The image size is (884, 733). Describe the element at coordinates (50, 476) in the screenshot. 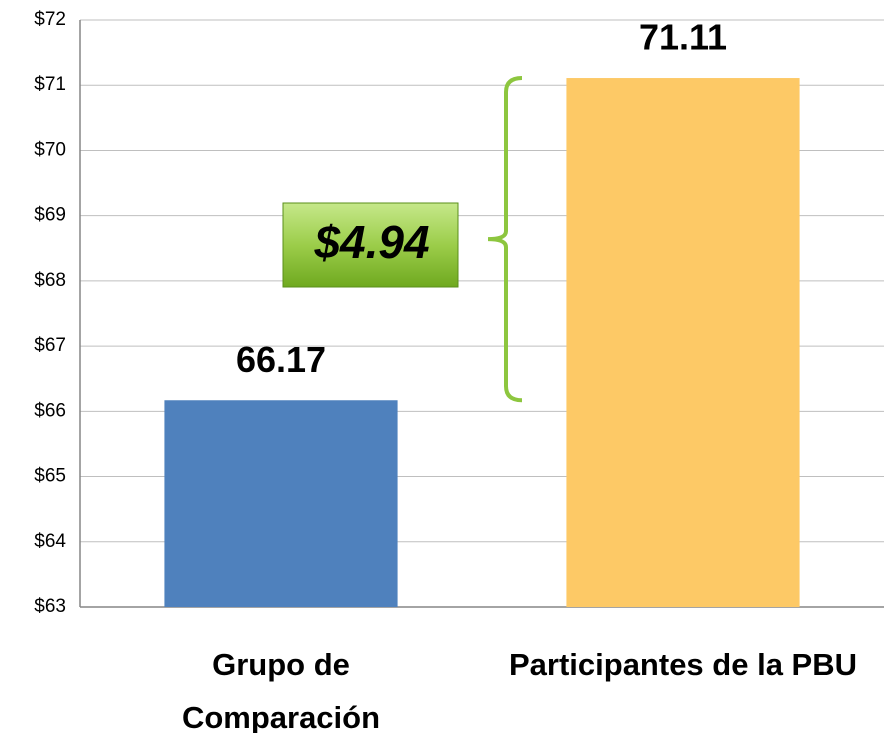

I see `y-tick-label: $65` at that location.